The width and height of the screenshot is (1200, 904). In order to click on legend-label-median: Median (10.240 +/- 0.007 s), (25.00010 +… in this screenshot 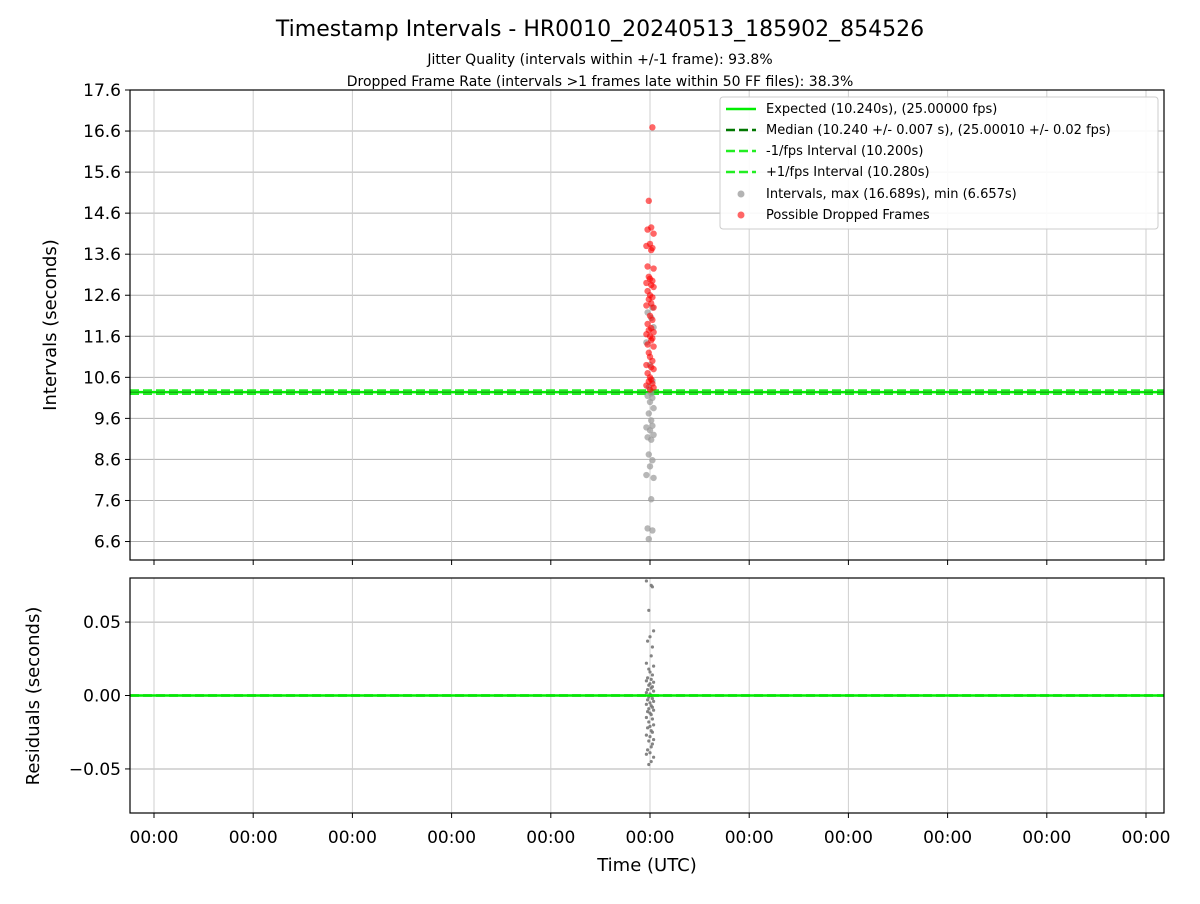, I will do `click(938, 130)`.